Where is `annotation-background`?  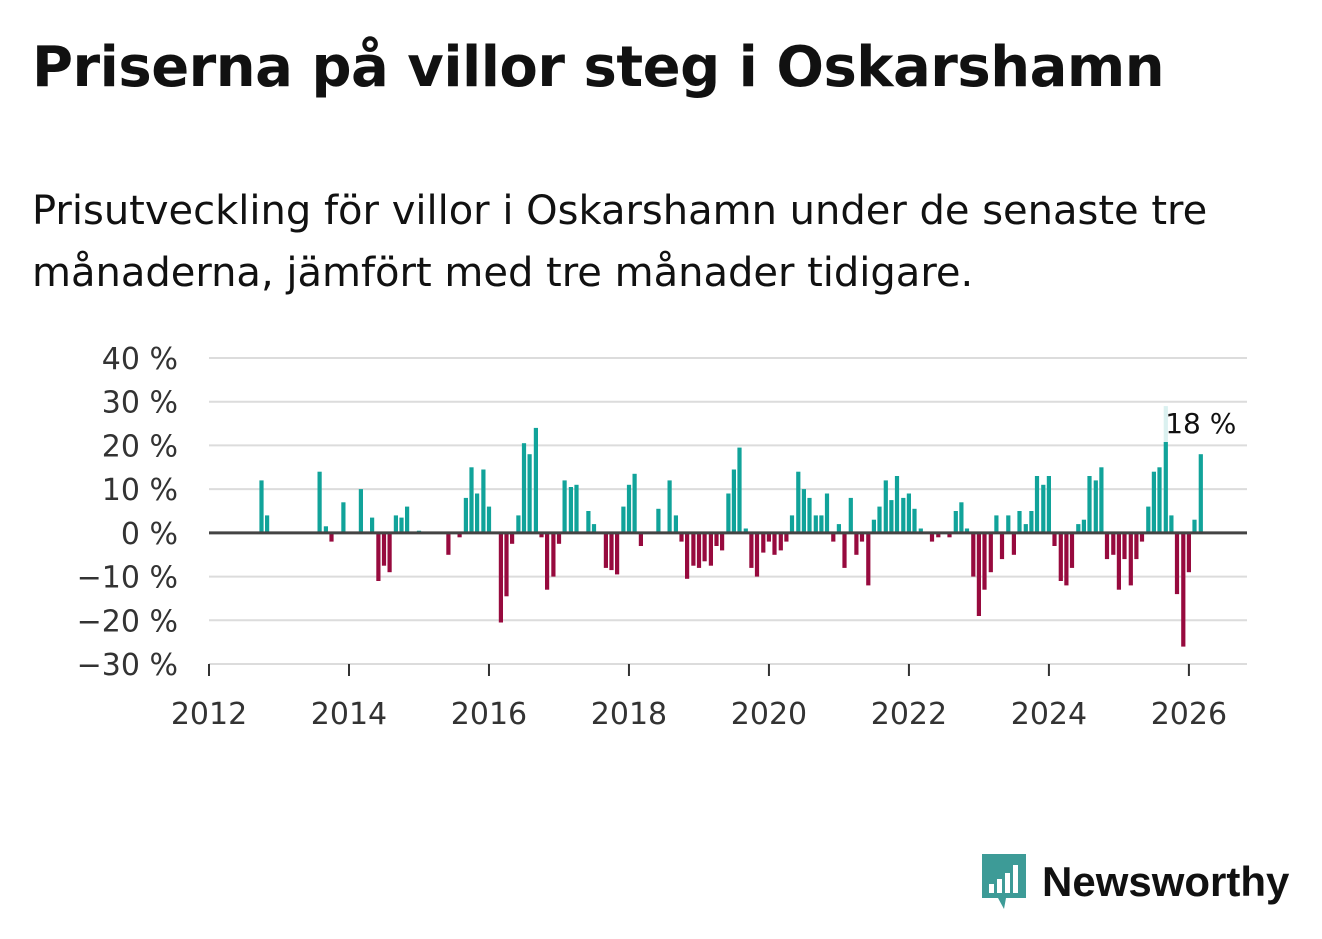
annotation-background is located at coordinates (1201, 423).